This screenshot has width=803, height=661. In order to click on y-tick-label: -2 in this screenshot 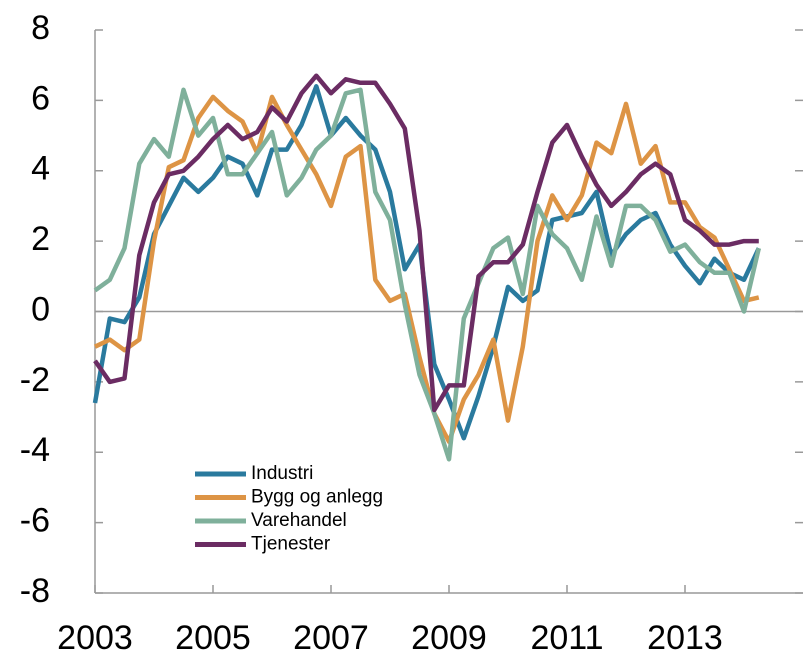, I will do `click(35, 380)`.